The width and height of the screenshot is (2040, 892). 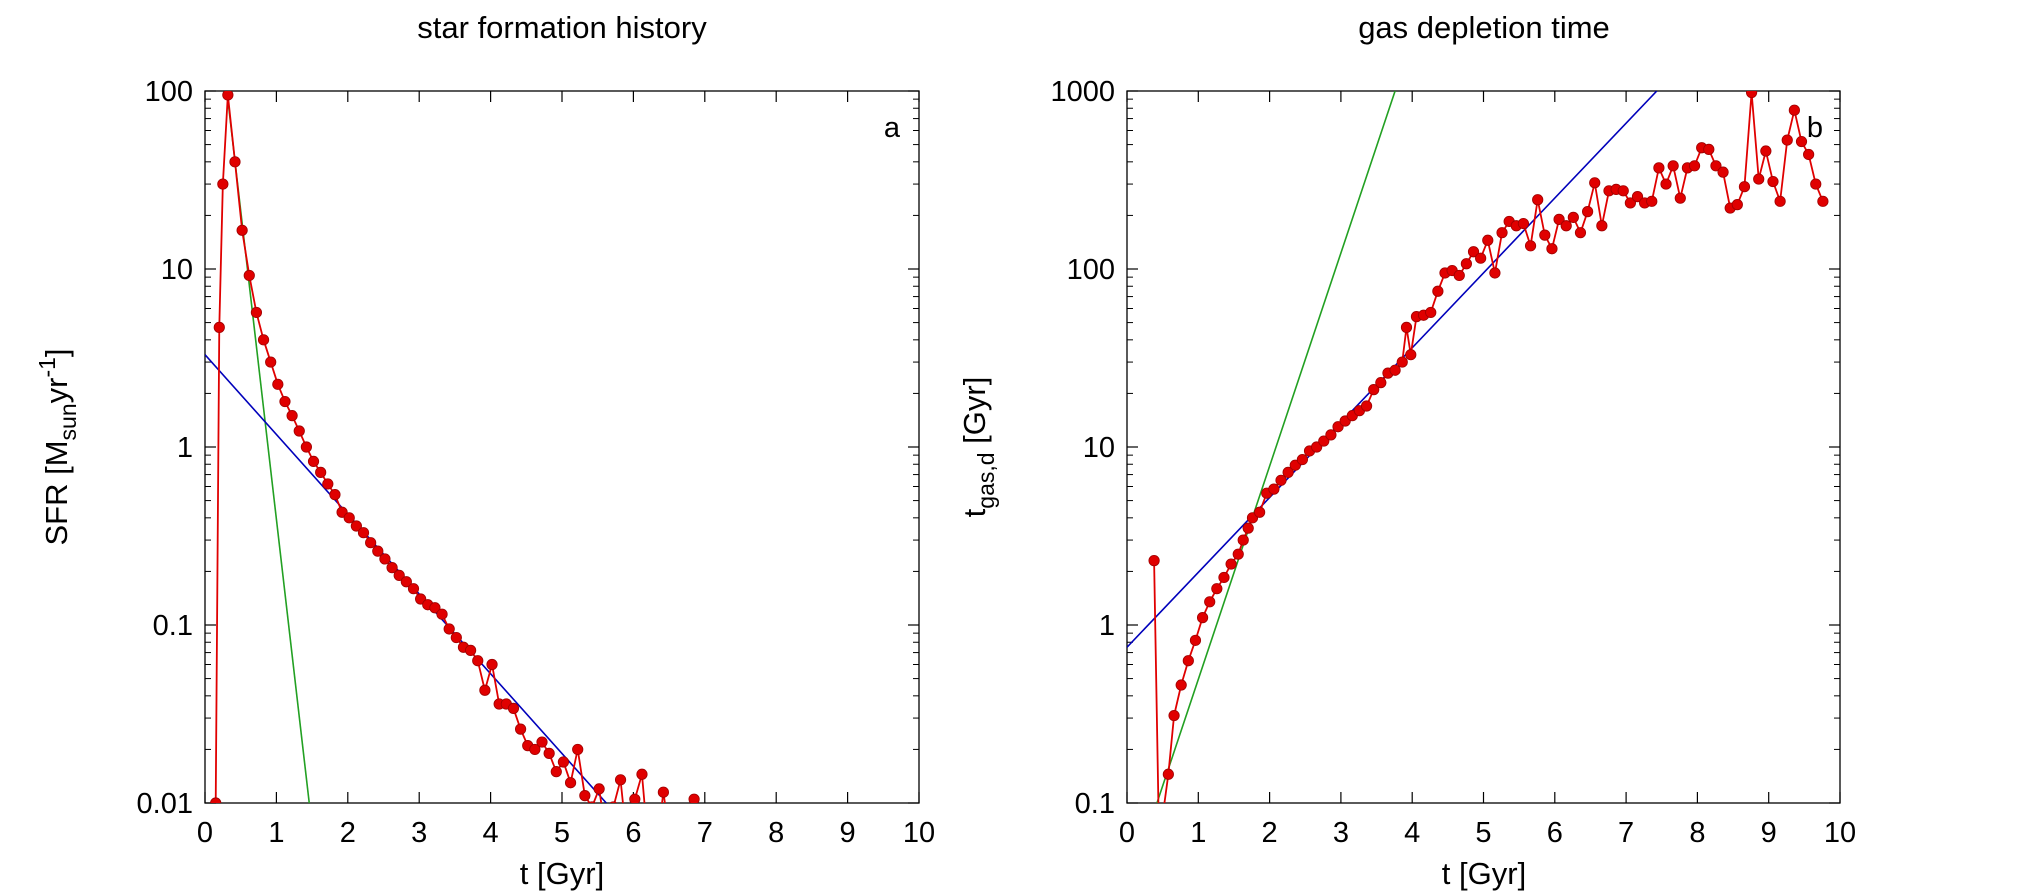 What do you see at coordinates (1484, 27) in the screenshot?
I see `chart-title-b: gas depletion time` at bounding box center [1484, 27].